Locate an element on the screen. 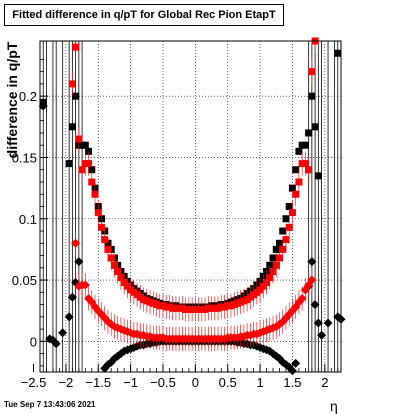 The image size is (400, 414). y-tick-label: 0.2 is located at coordinates (28, 96).